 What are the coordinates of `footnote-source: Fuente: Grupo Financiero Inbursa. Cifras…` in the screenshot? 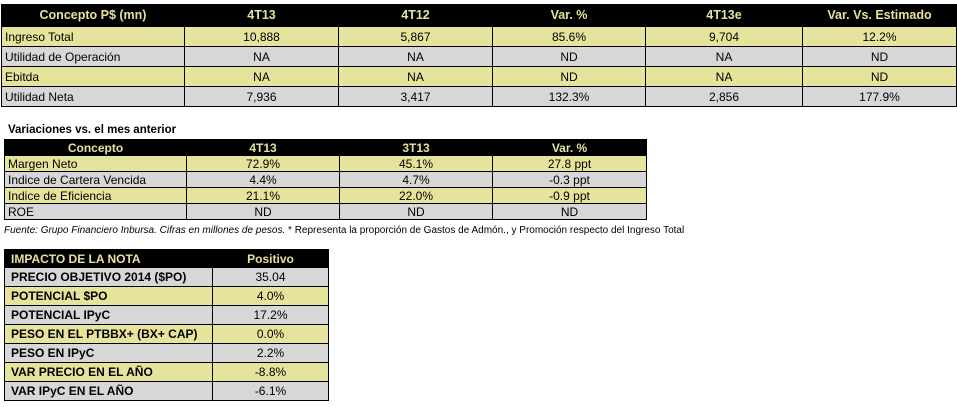 It's located at (145, 230).